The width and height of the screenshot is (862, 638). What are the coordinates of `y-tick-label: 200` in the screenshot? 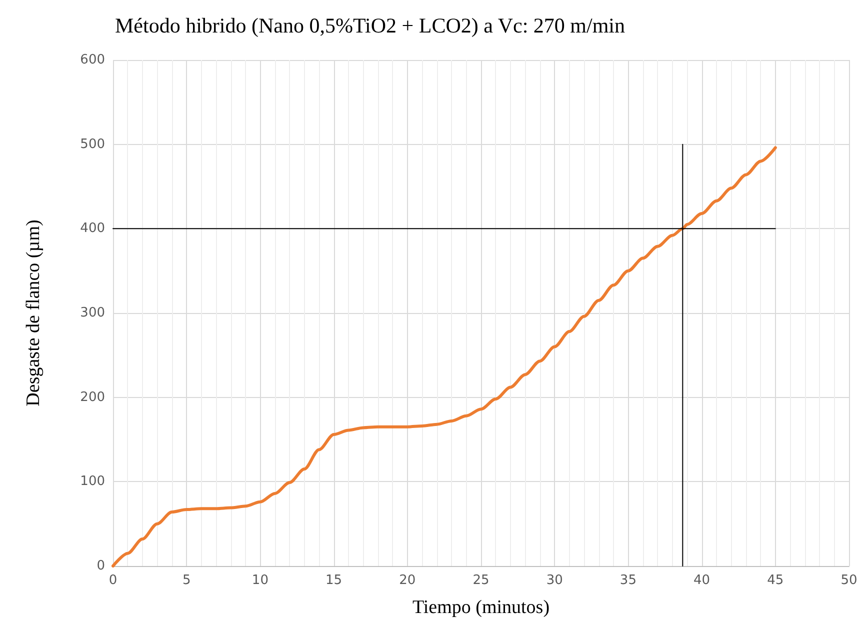 It's located at (92, 397).